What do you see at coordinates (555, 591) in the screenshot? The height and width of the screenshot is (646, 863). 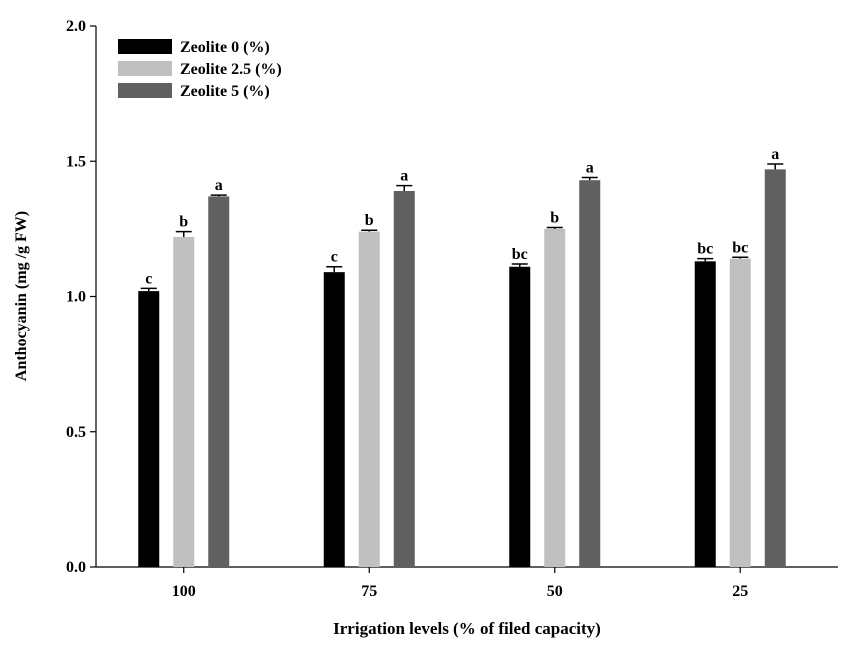 I see `x-tick-label: 50` at bounding box center [555, 591].